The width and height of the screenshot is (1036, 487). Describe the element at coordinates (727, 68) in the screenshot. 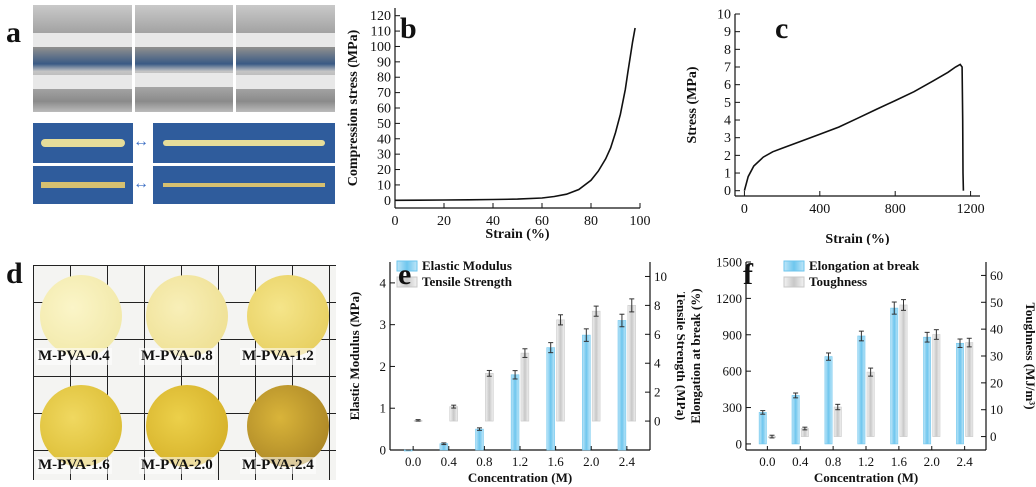

I see `y-tick-label: 7` at that location.